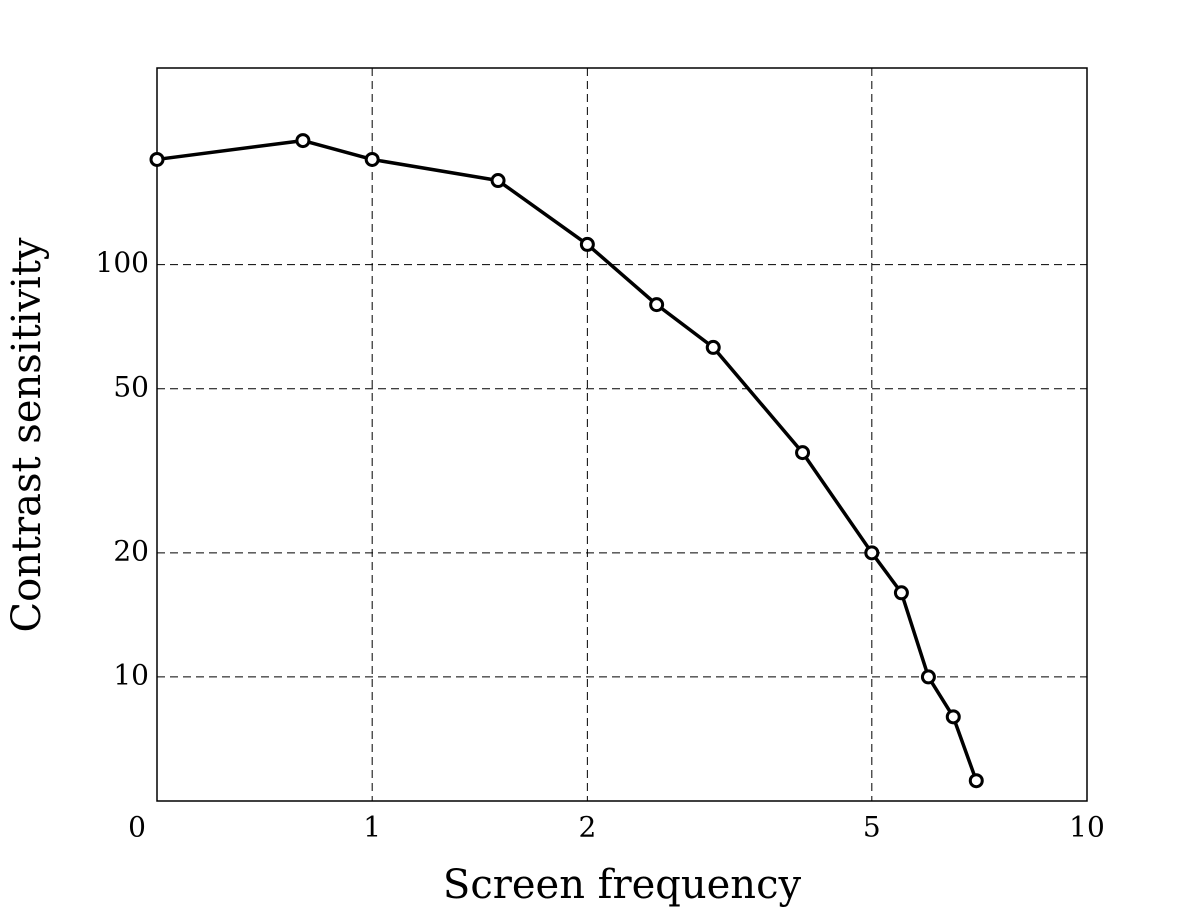 Image resolution: width=1200 pixels, height=915 pixels. What do you see at coordinates (372, 827) in the screenshot?
I see `x-tick-label: 1` at bounding box center [372, 827].